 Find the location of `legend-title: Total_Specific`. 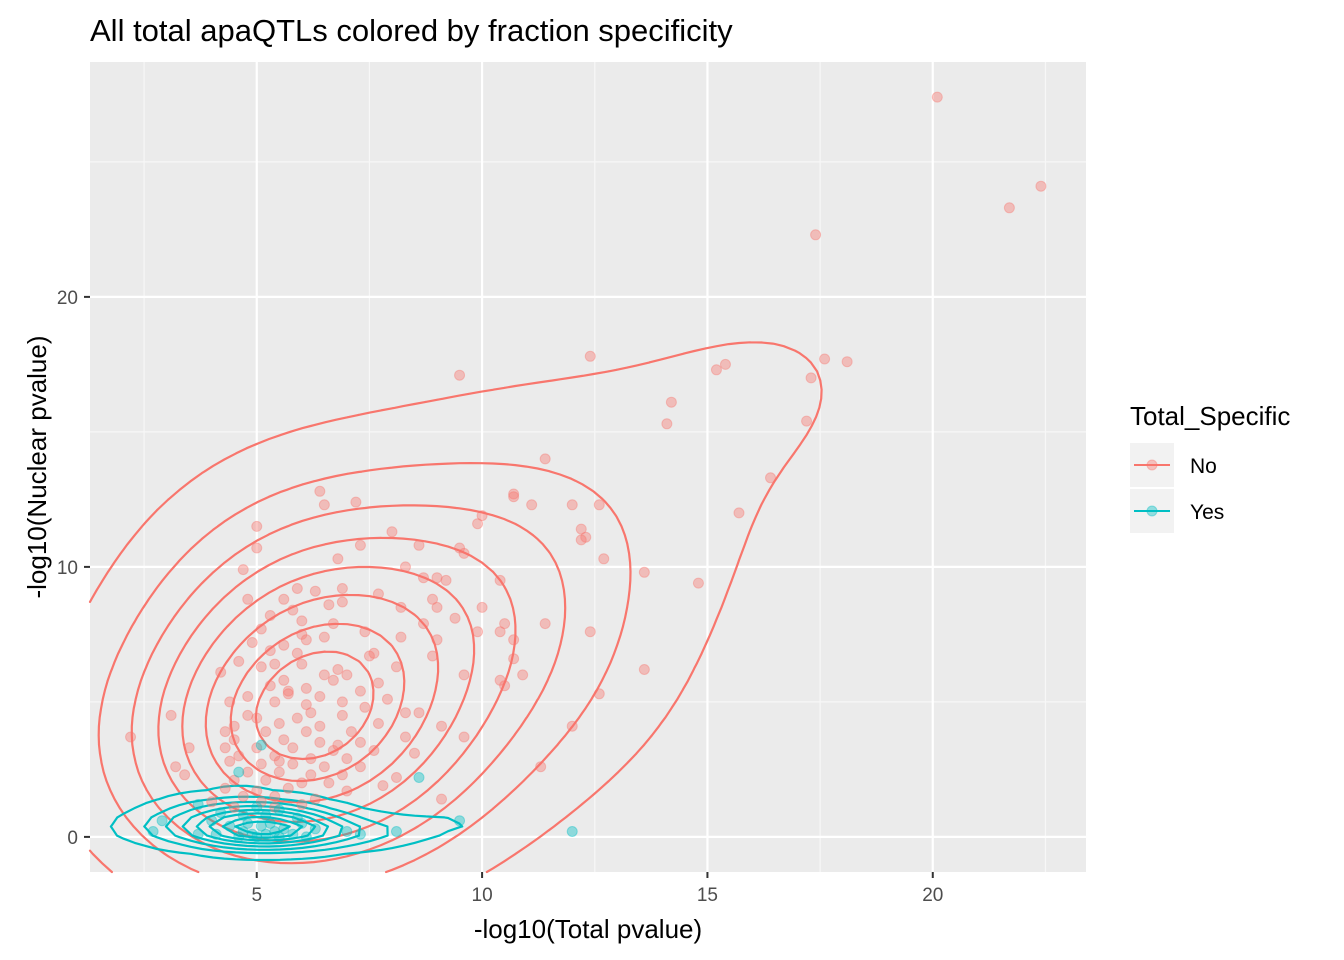

legend-title: Total_Specific is located at coordinates (1210, 416).